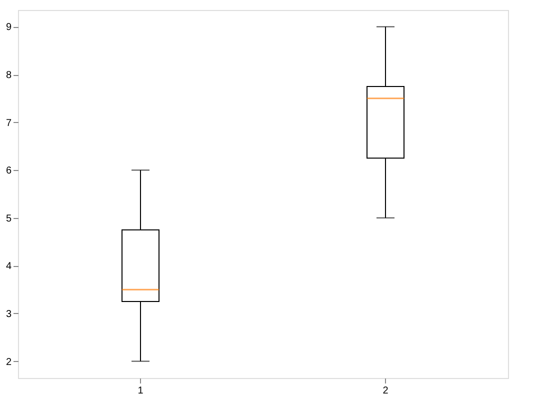 The image size is (534, 413). I want to click on y-tick-label: 4, so click(9, 266).